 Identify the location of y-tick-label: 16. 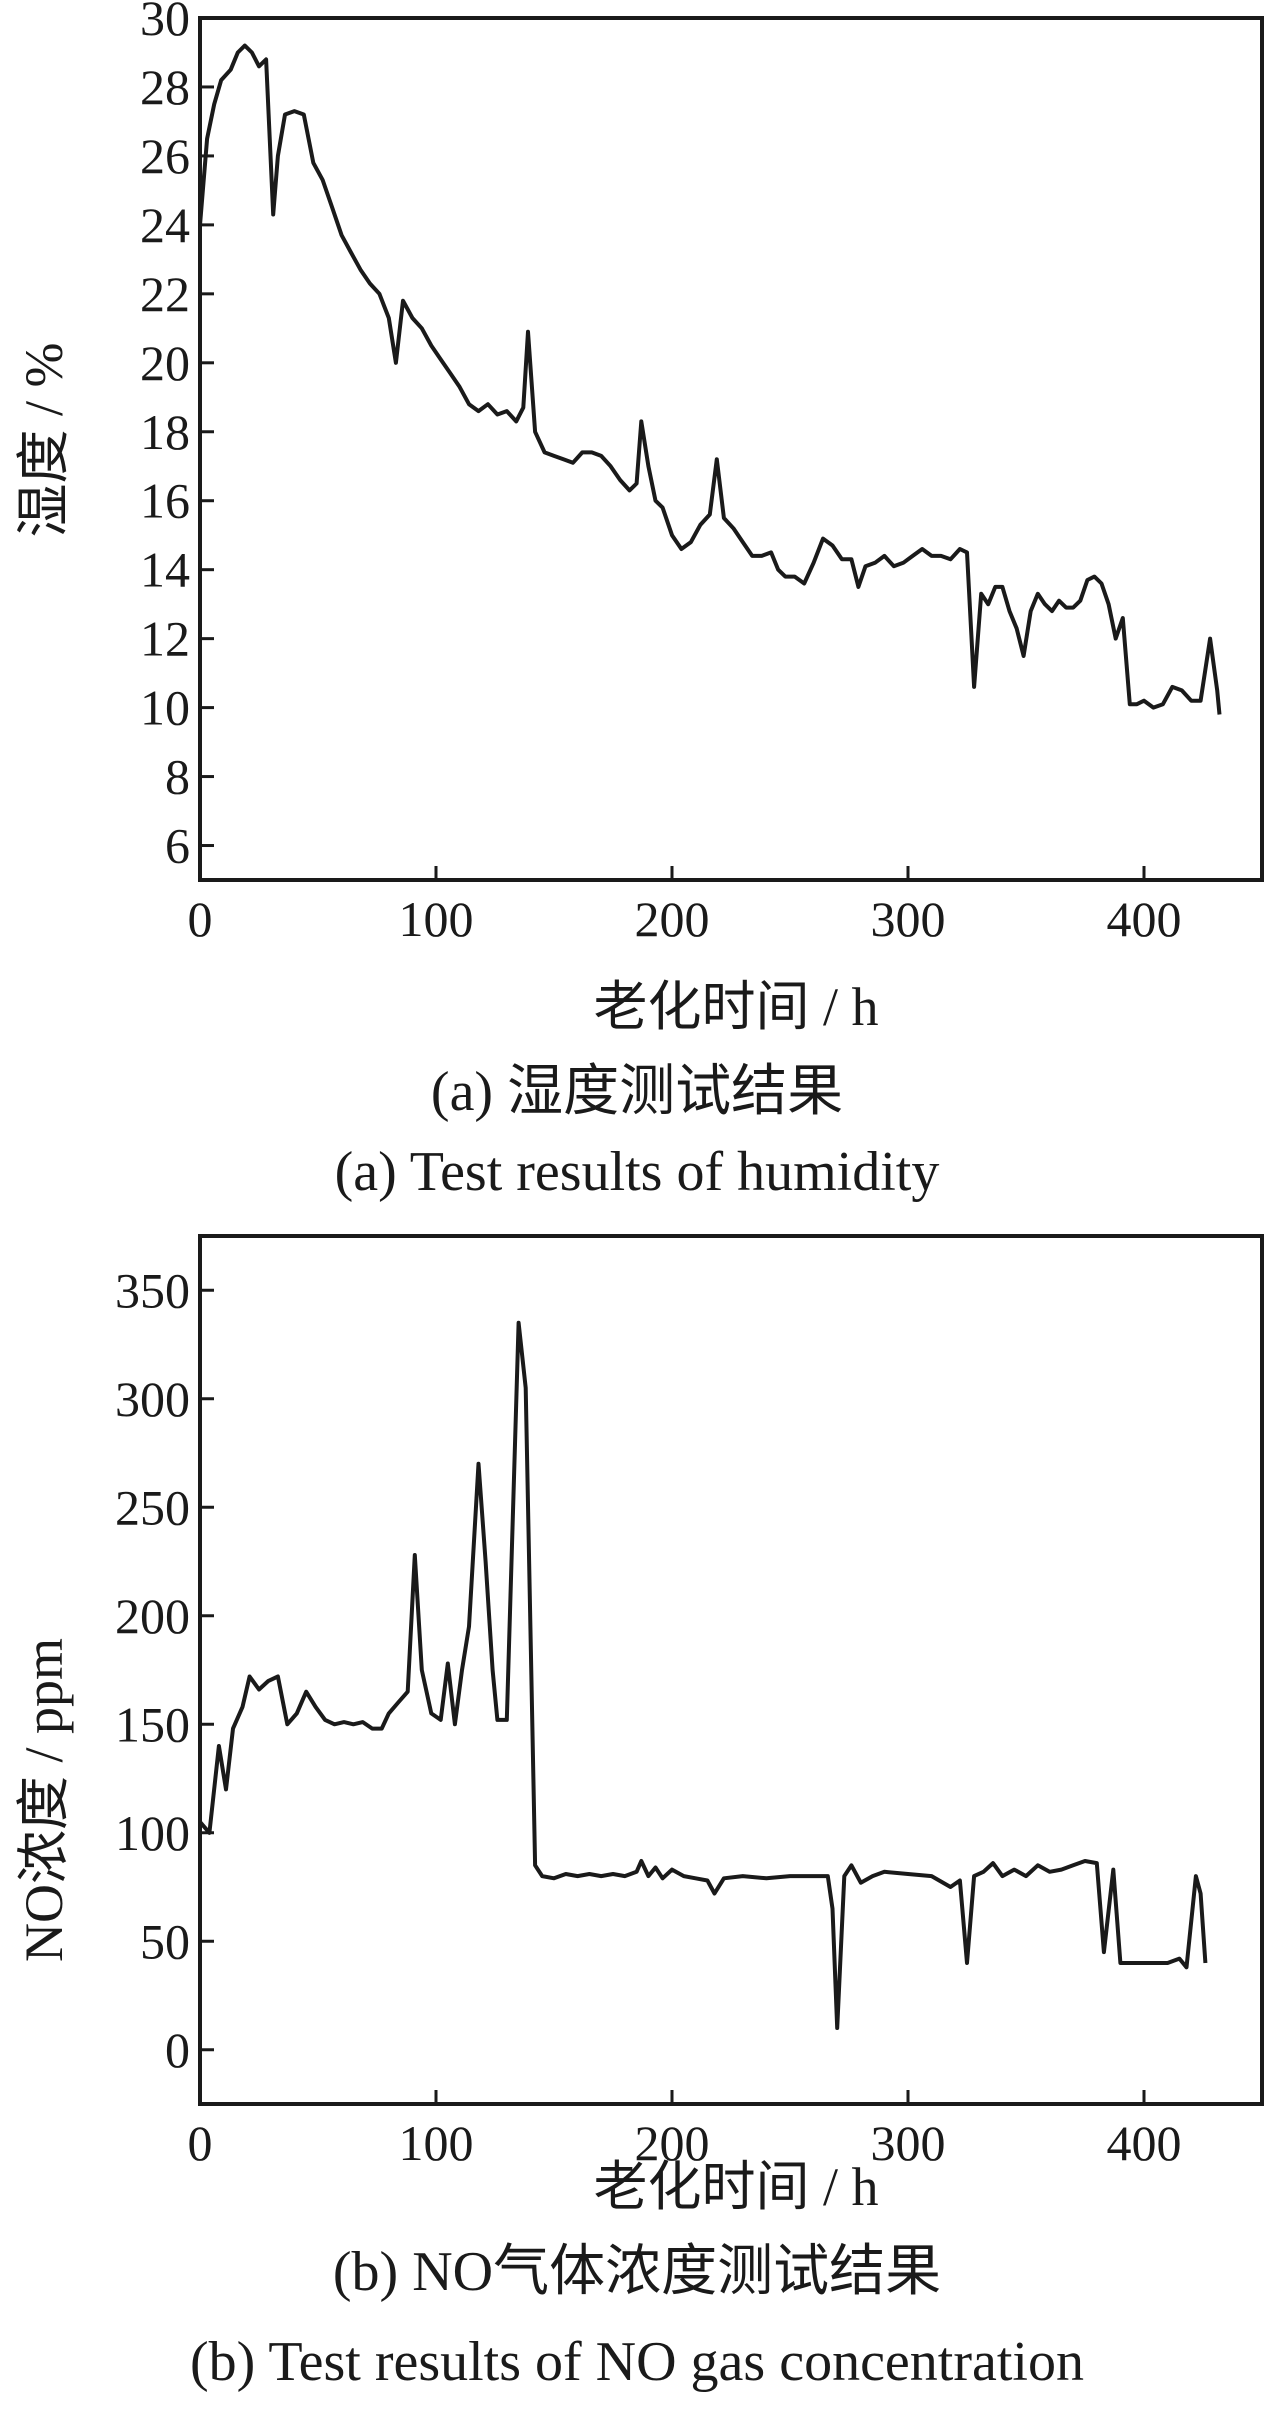
(165, 501).